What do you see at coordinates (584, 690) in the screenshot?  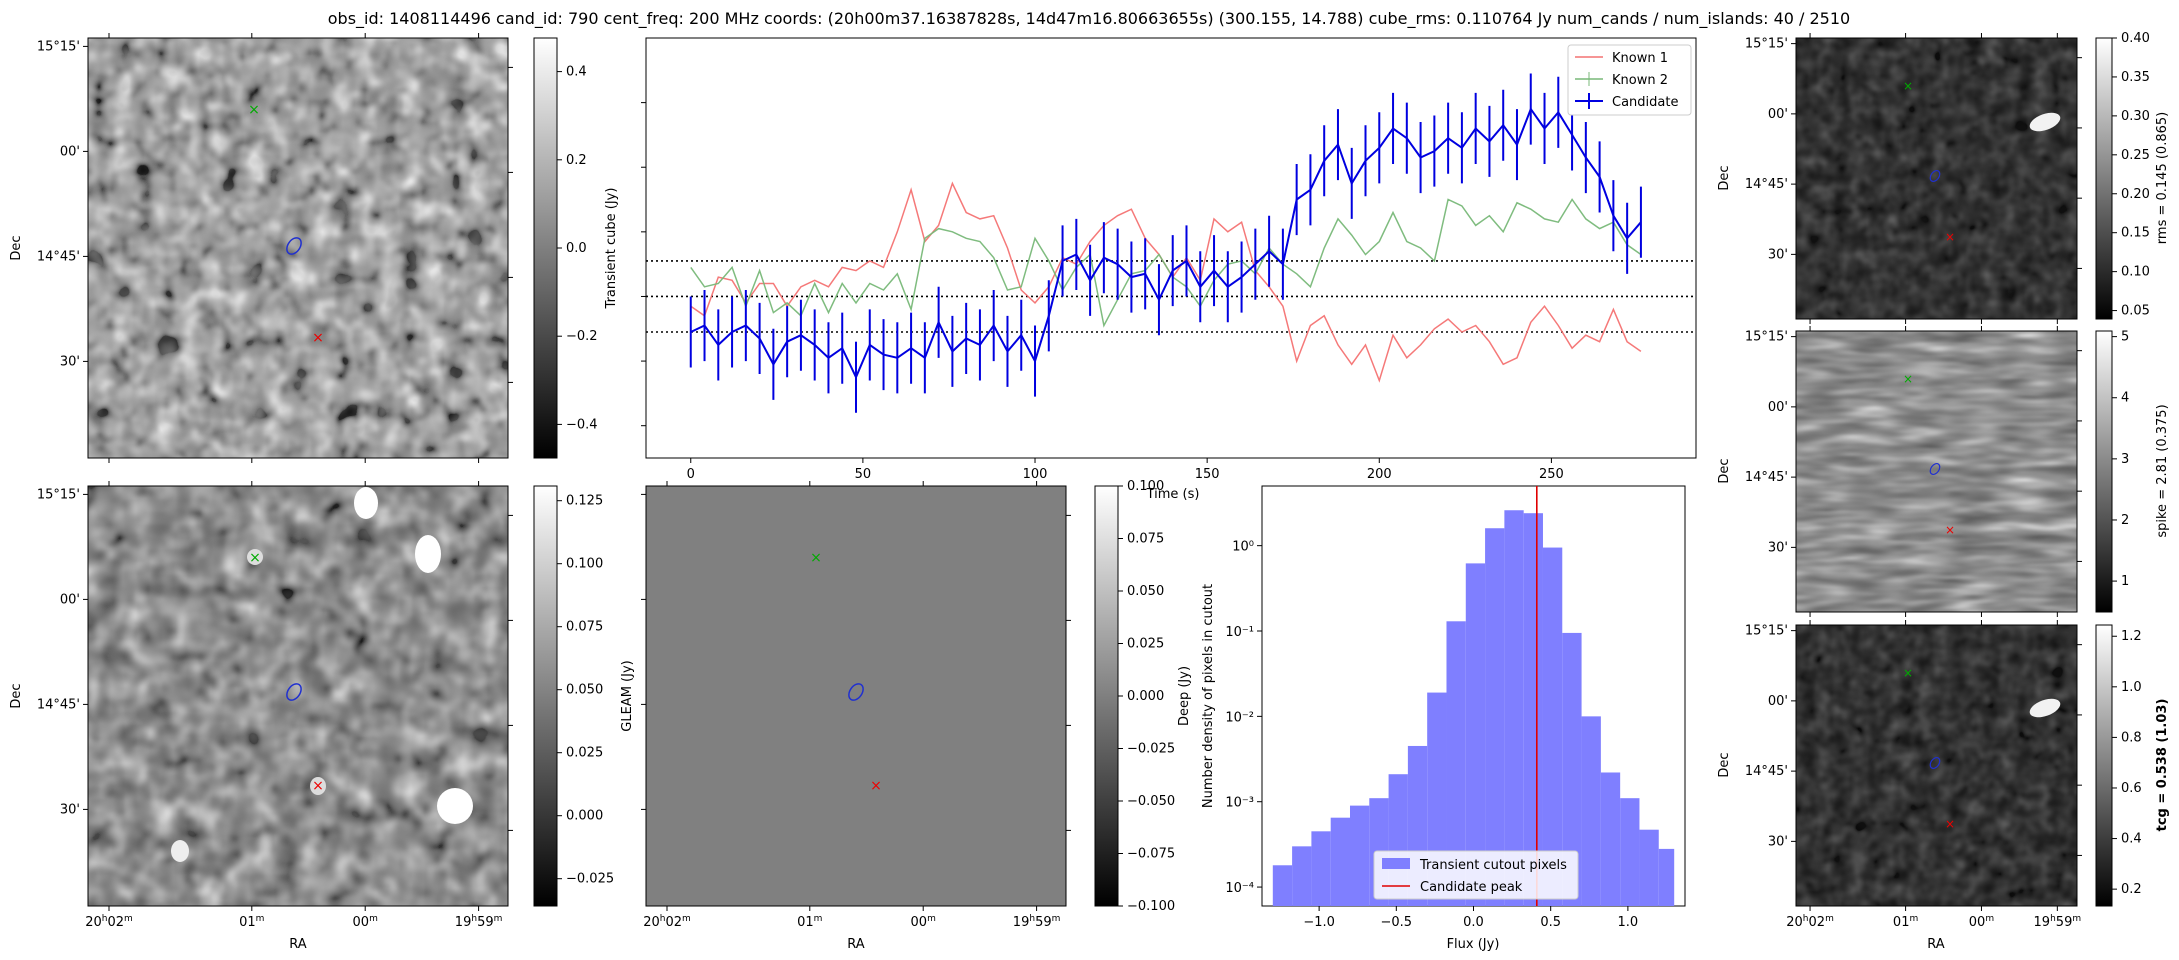 I see `colorbar-tick-label: 0.050` at bounding box center [584, 690].